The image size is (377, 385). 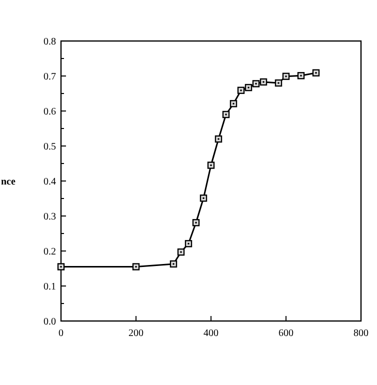 What do you see at coordinates (136, 333) in the screenshot?
I see `x-tick-label: 200` at bounding box center [136, 333].